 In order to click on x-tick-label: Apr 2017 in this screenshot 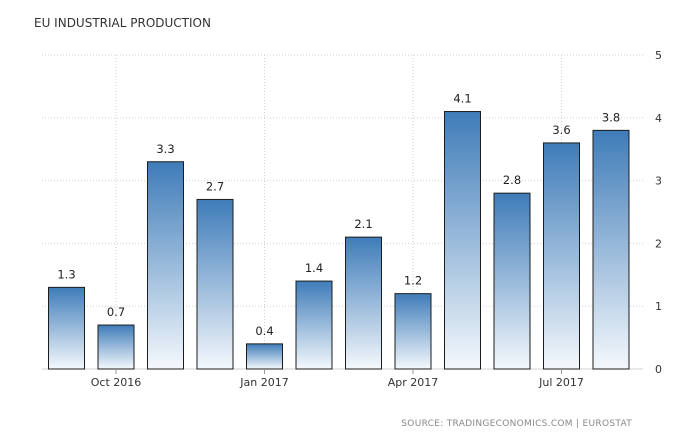, I will do `click(413, 382)`.